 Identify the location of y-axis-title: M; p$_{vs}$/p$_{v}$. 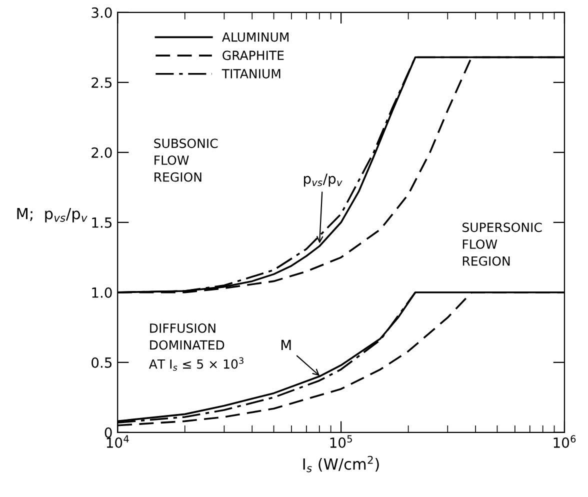
(52, 215).